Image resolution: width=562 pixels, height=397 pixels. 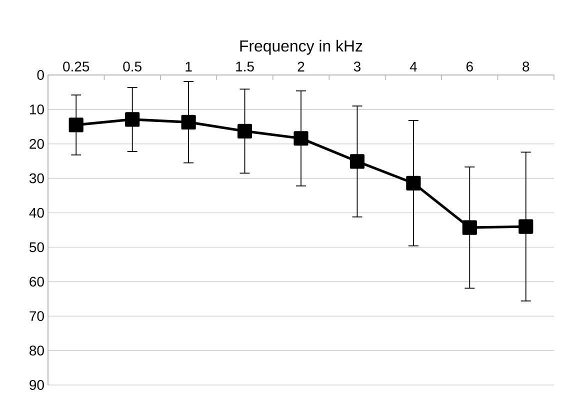 What do you see at coordinates (36, 178) in the screenshot?
I see `y-tick-label: 30` at bounding box center [36, 178].